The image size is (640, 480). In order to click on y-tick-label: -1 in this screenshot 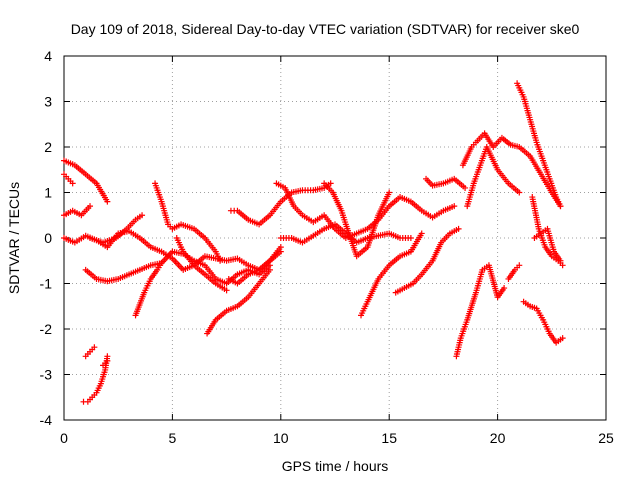, I will do `click(46, 284)`.